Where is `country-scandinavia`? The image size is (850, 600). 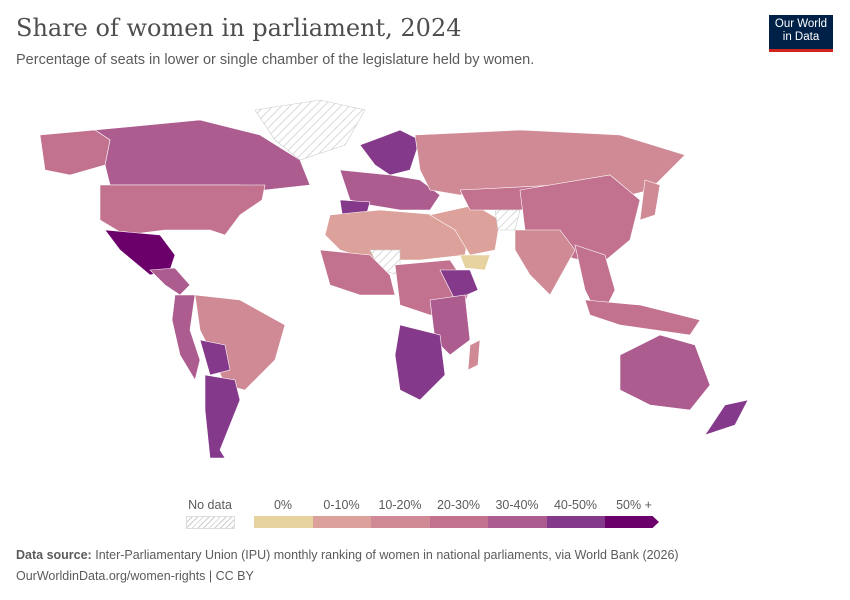
country-scandinavia is located at coordinates (390, 152).